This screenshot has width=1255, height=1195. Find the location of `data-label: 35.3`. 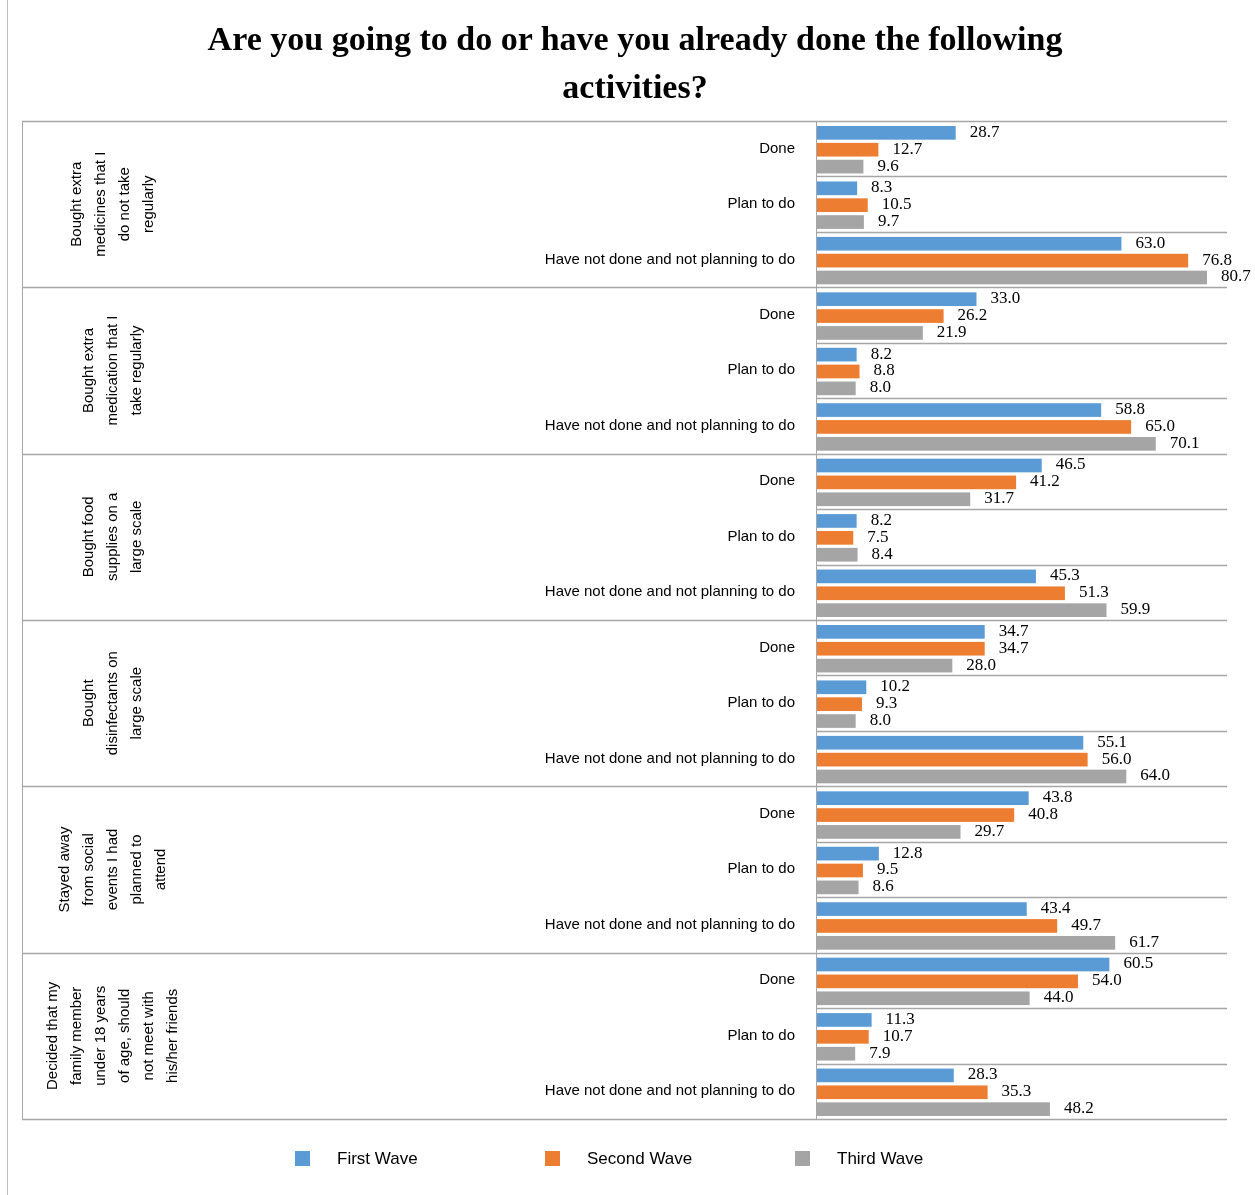

data-label: 35.3 is located at coordinates (1016, 1091).